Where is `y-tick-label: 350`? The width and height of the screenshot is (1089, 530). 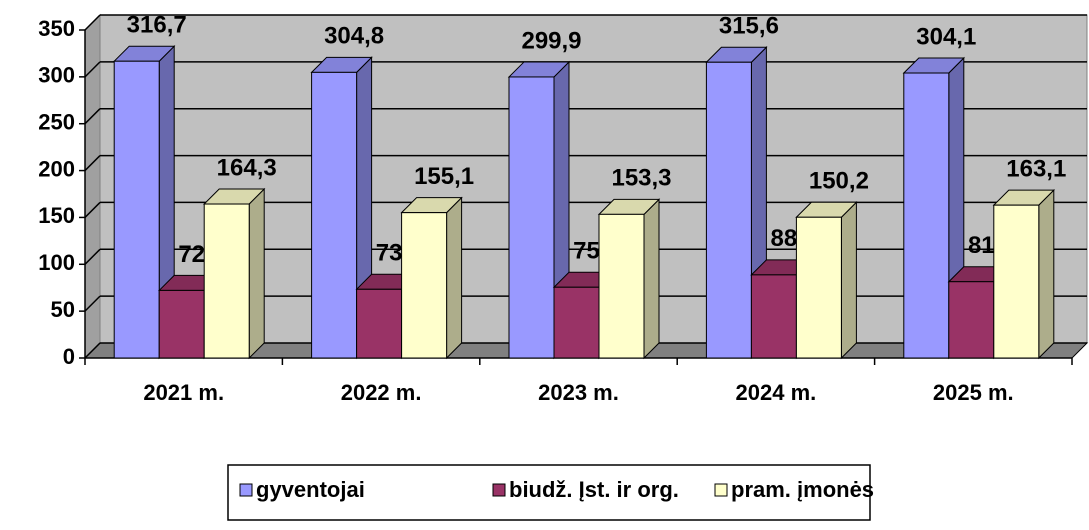 y-tick-label: 350 is located at coordinates (56, 28).